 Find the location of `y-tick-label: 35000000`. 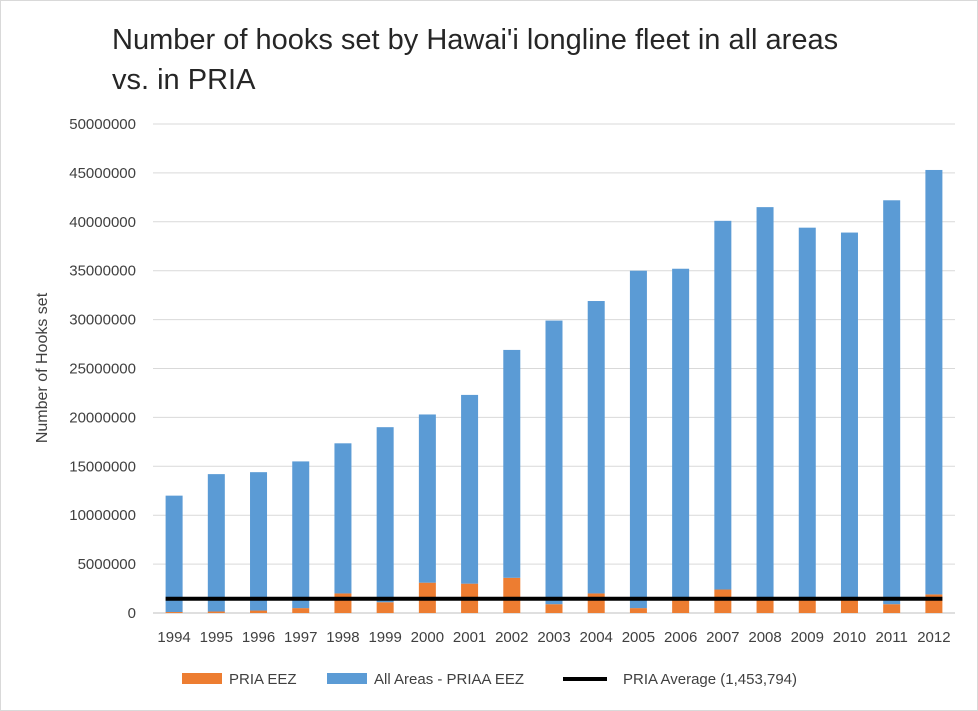

y-tick-label: 35000000 is located at coordinates (102, 271).